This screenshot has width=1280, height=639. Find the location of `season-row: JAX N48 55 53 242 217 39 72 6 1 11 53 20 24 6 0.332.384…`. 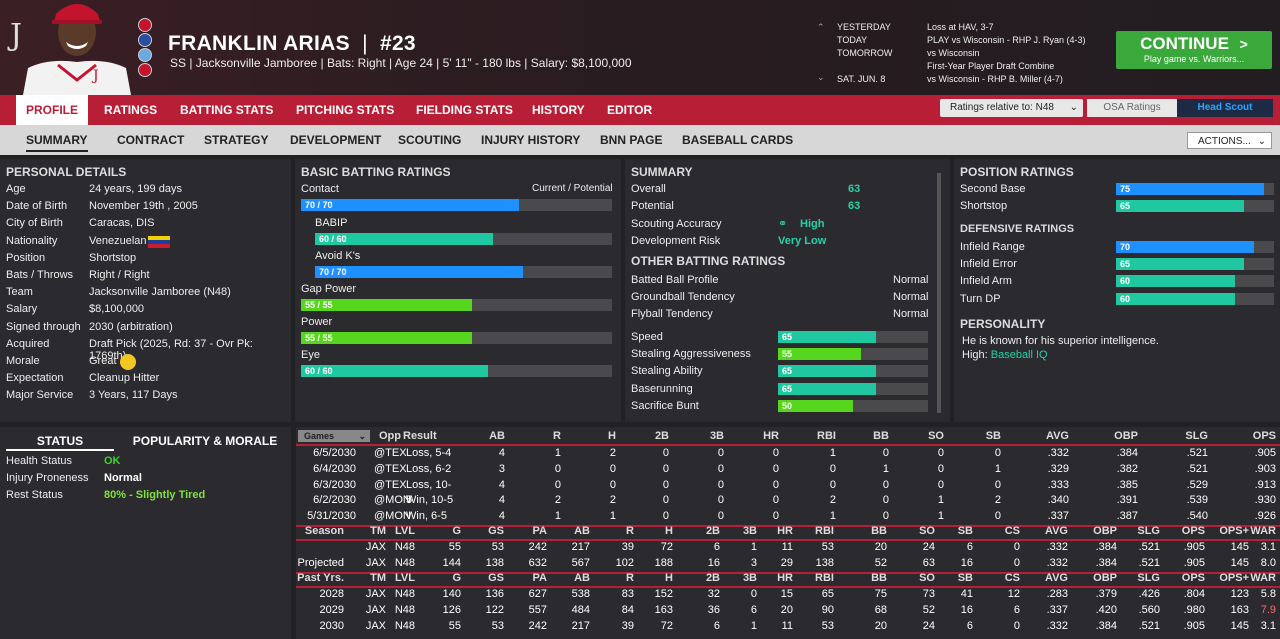

season-row: JAX N48 55 53 242 217 39 72 6 1 11 53 20 24 6 0.332.384… is located at coordinates (788, 547).